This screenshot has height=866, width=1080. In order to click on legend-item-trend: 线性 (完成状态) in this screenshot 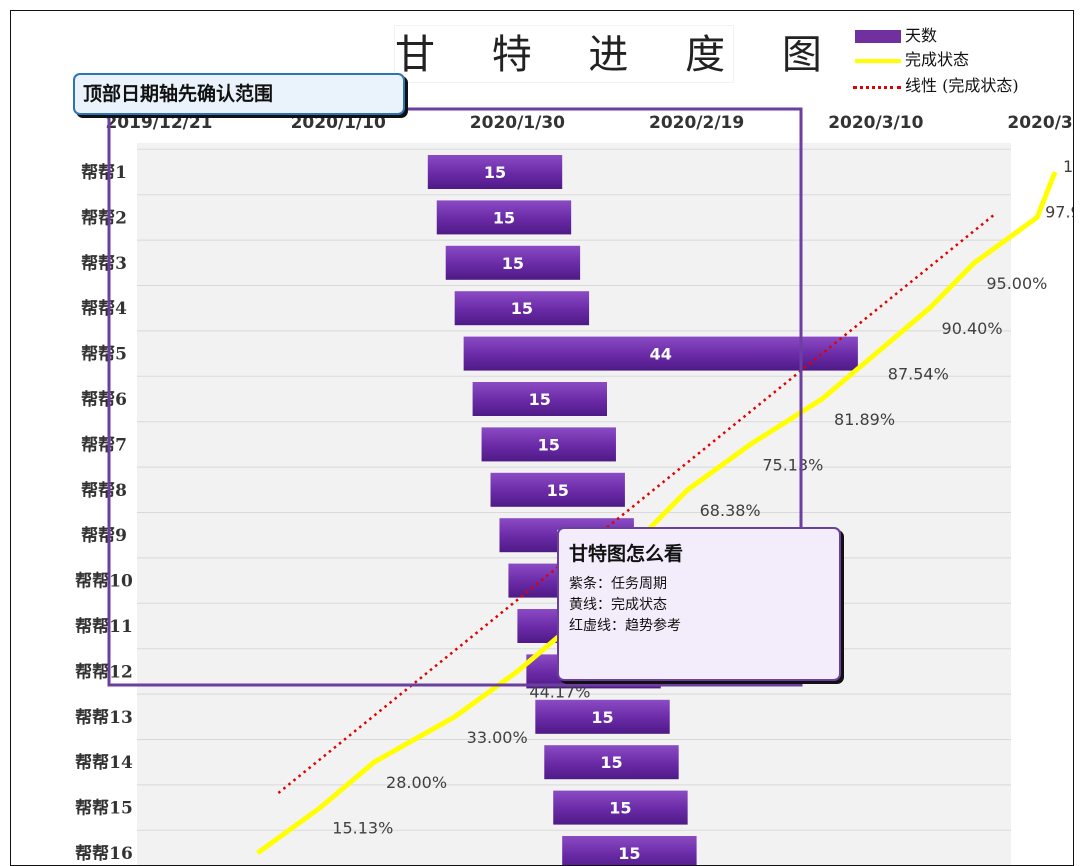, I will do `click(964, 86)`.